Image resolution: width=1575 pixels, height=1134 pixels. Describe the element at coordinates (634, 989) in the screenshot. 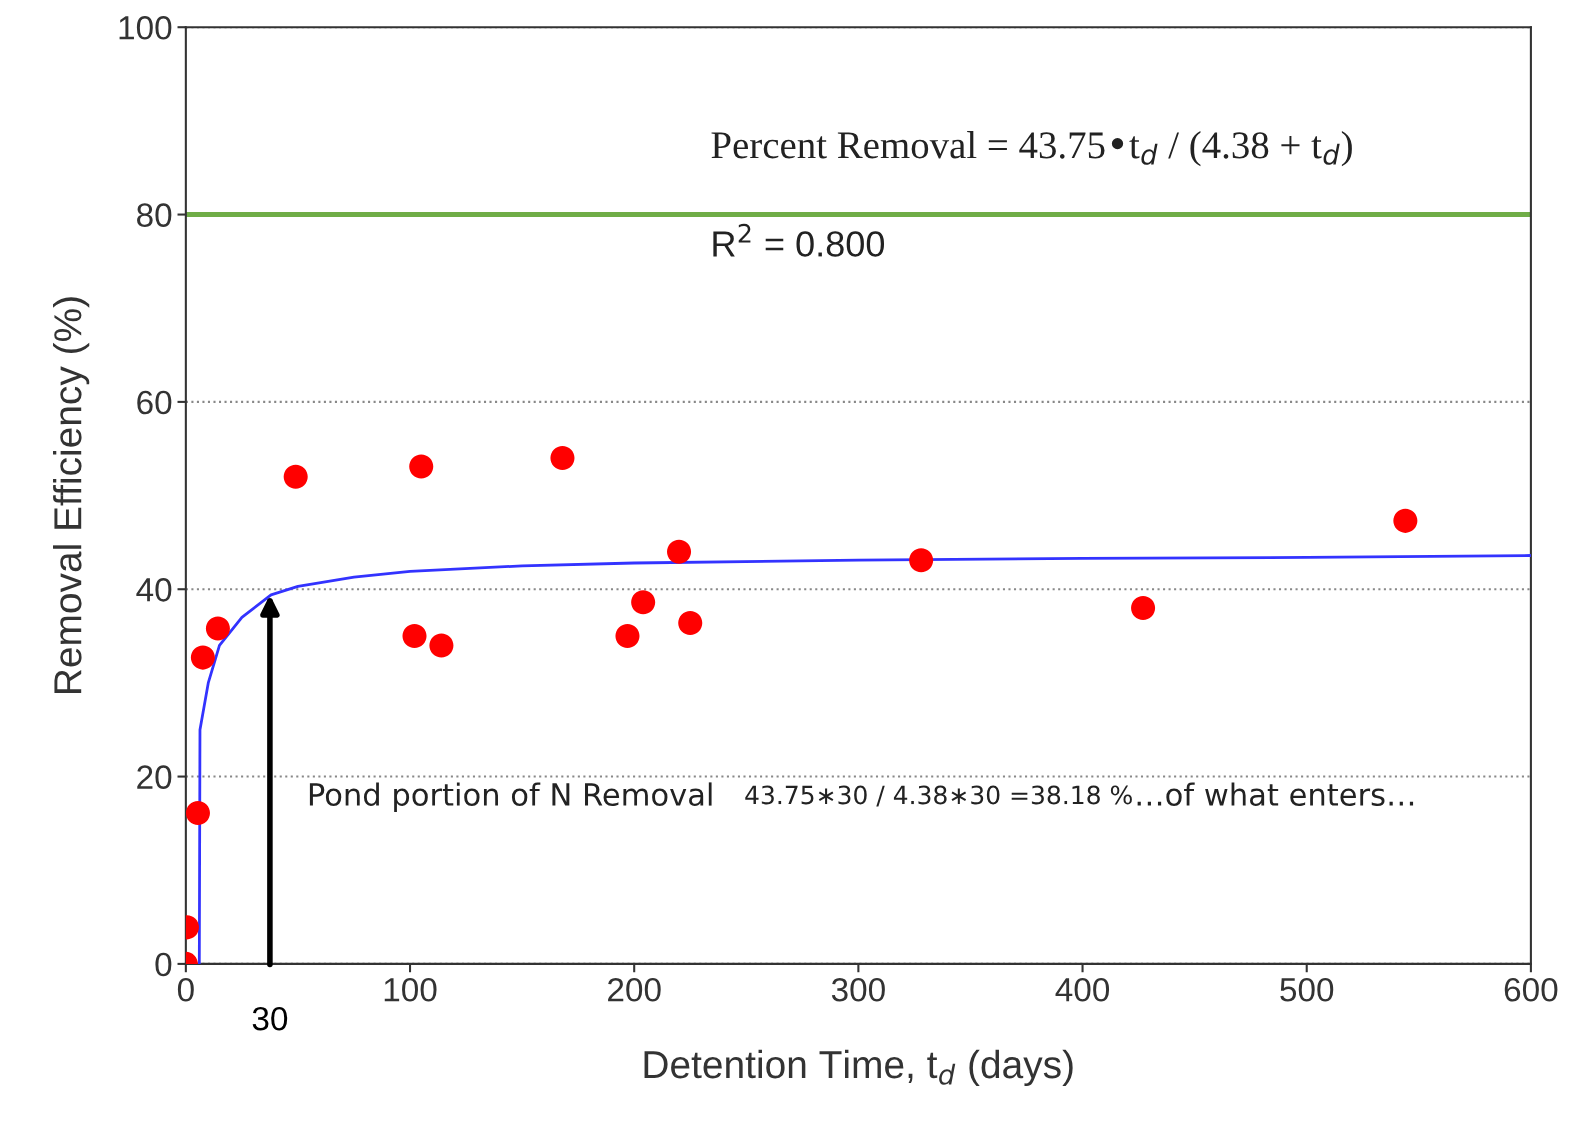

I see `x-tick-label: 200` at that location.